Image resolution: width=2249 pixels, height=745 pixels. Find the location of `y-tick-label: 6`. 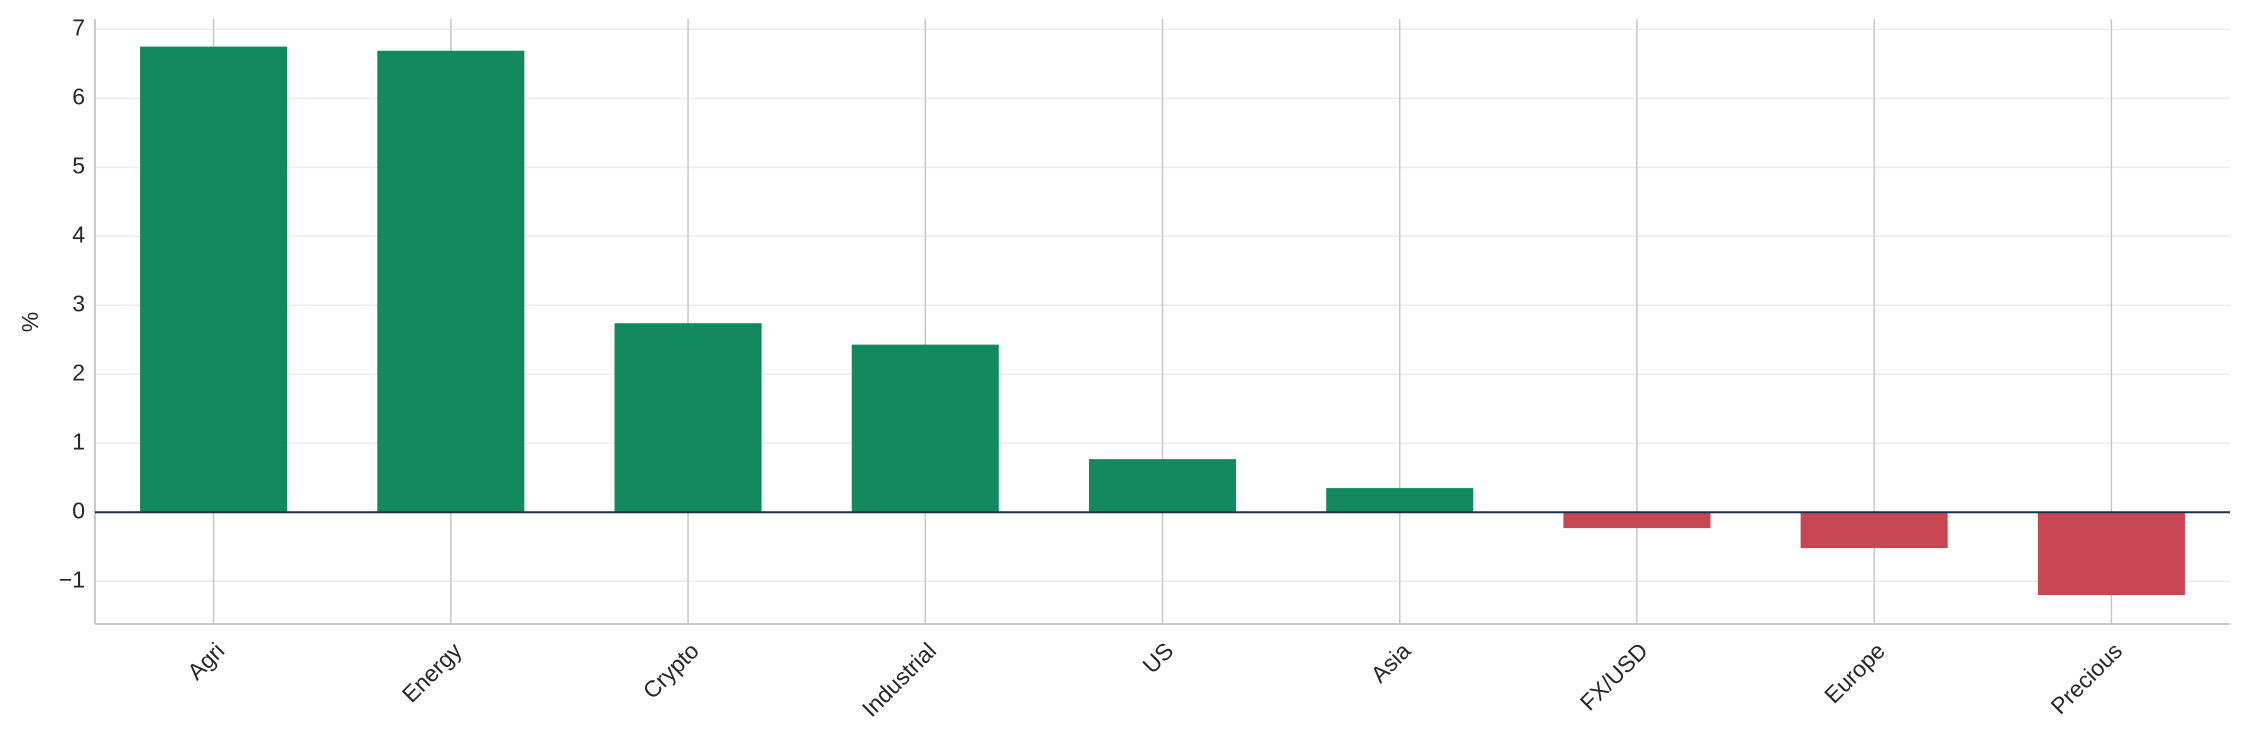

y-tick-label: 6 is located at coordinates (78, 96).